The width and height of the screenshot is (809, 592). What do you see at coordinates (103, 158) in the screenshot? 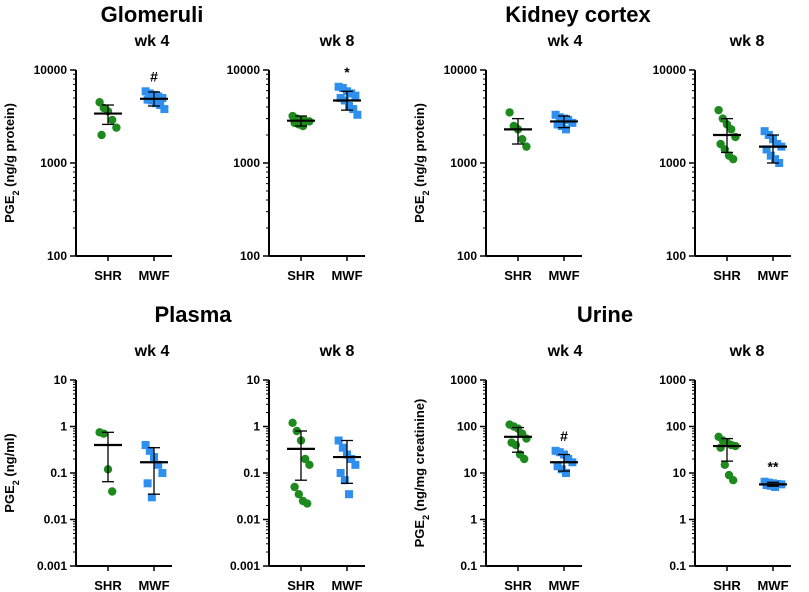
I see `panel-0: wk 4 100 1000 10000 SHR MWF #` at bounding box center [103, 158].